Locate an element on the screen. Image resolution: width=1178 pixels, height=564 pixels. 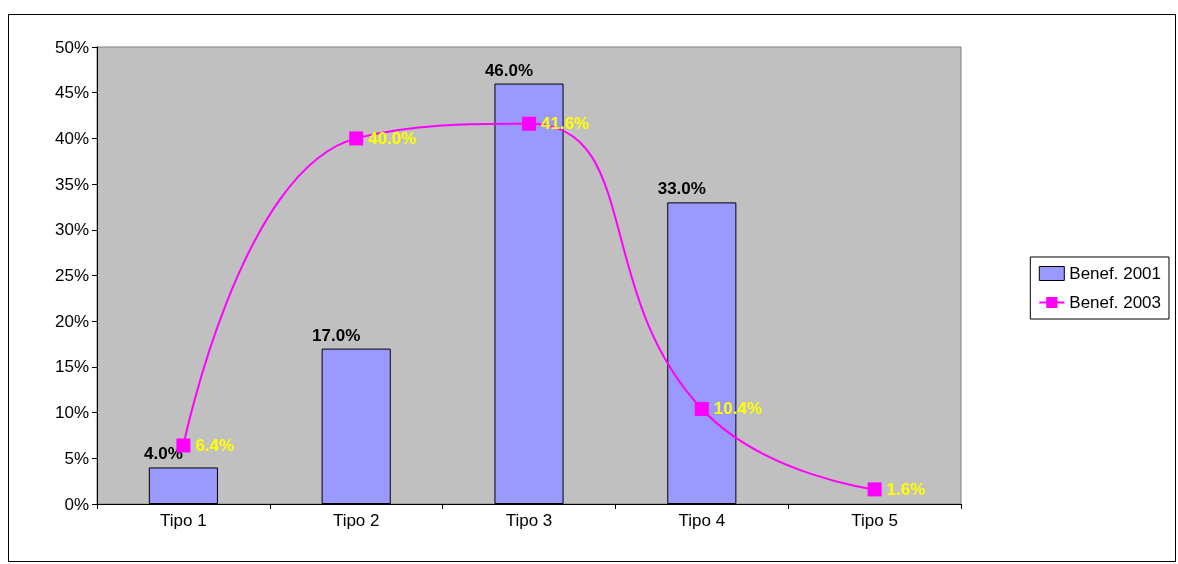
x-tick-label: Tipo 5 is located at coordinates (874, 520).